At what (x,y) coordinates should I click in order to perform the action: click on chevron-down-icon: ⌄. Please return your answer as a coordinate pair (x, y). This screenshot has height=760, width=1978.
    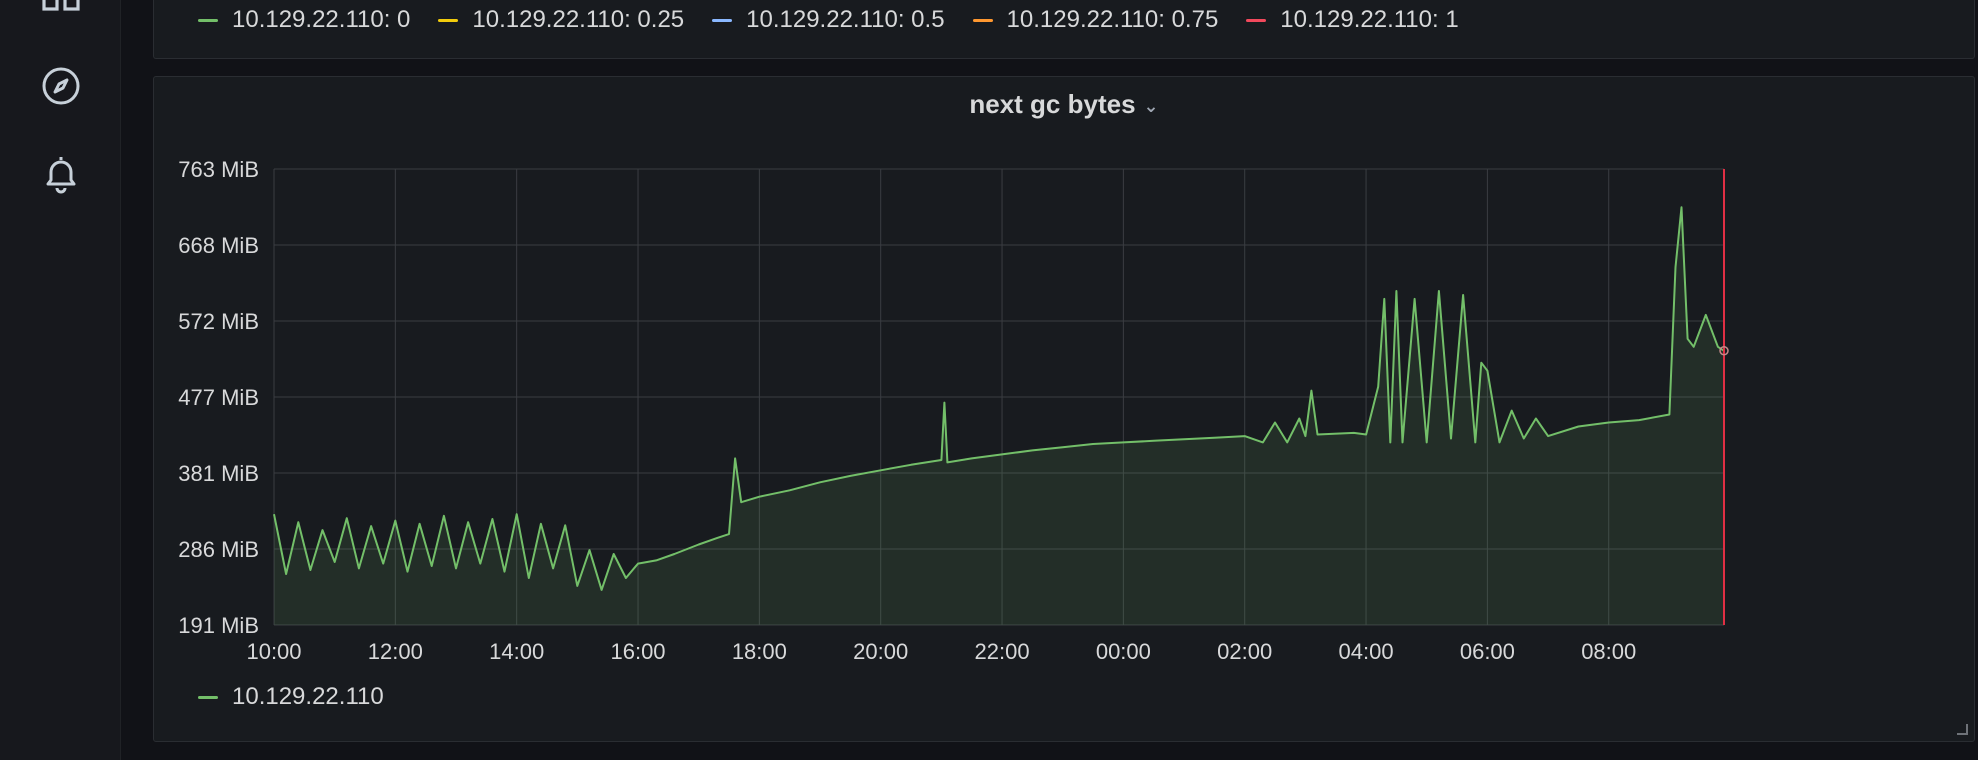
    Looking at the image, I should click on (1151, 105).